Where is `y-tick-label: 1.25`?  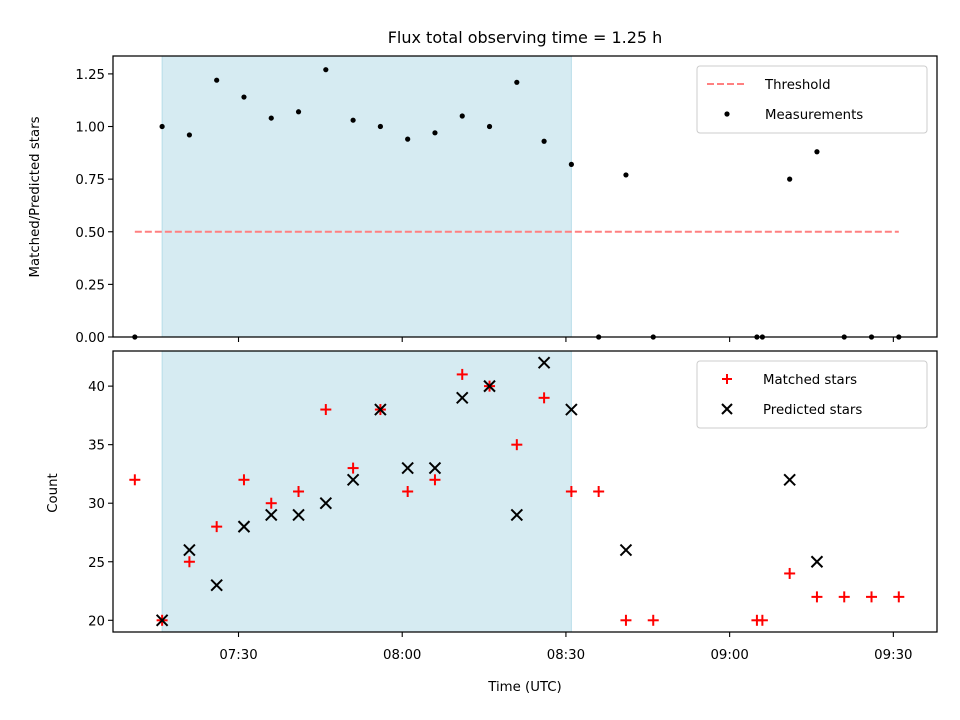 y-tick-label: 1.25 is located at coordinates (90, 75).